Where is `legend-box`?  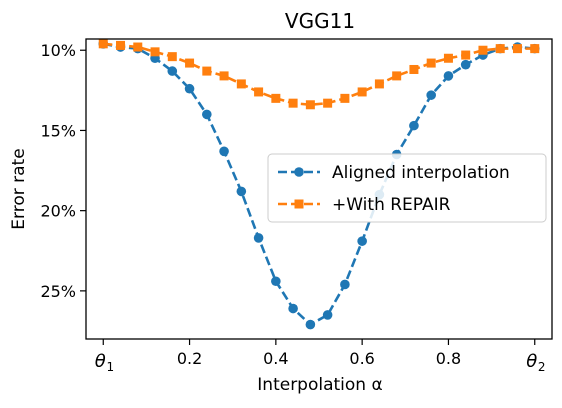
legend-box is located at coordinates (407, 188).